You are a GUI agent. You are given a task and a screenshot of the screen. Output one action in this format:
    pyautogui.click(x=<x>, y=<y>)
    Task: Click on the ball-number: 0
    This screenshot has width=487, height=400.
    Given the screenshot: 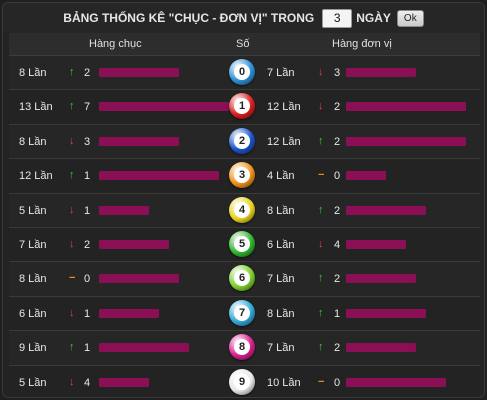 What is the action you would take?
    pyautogui.click(x=242, y=72)
    